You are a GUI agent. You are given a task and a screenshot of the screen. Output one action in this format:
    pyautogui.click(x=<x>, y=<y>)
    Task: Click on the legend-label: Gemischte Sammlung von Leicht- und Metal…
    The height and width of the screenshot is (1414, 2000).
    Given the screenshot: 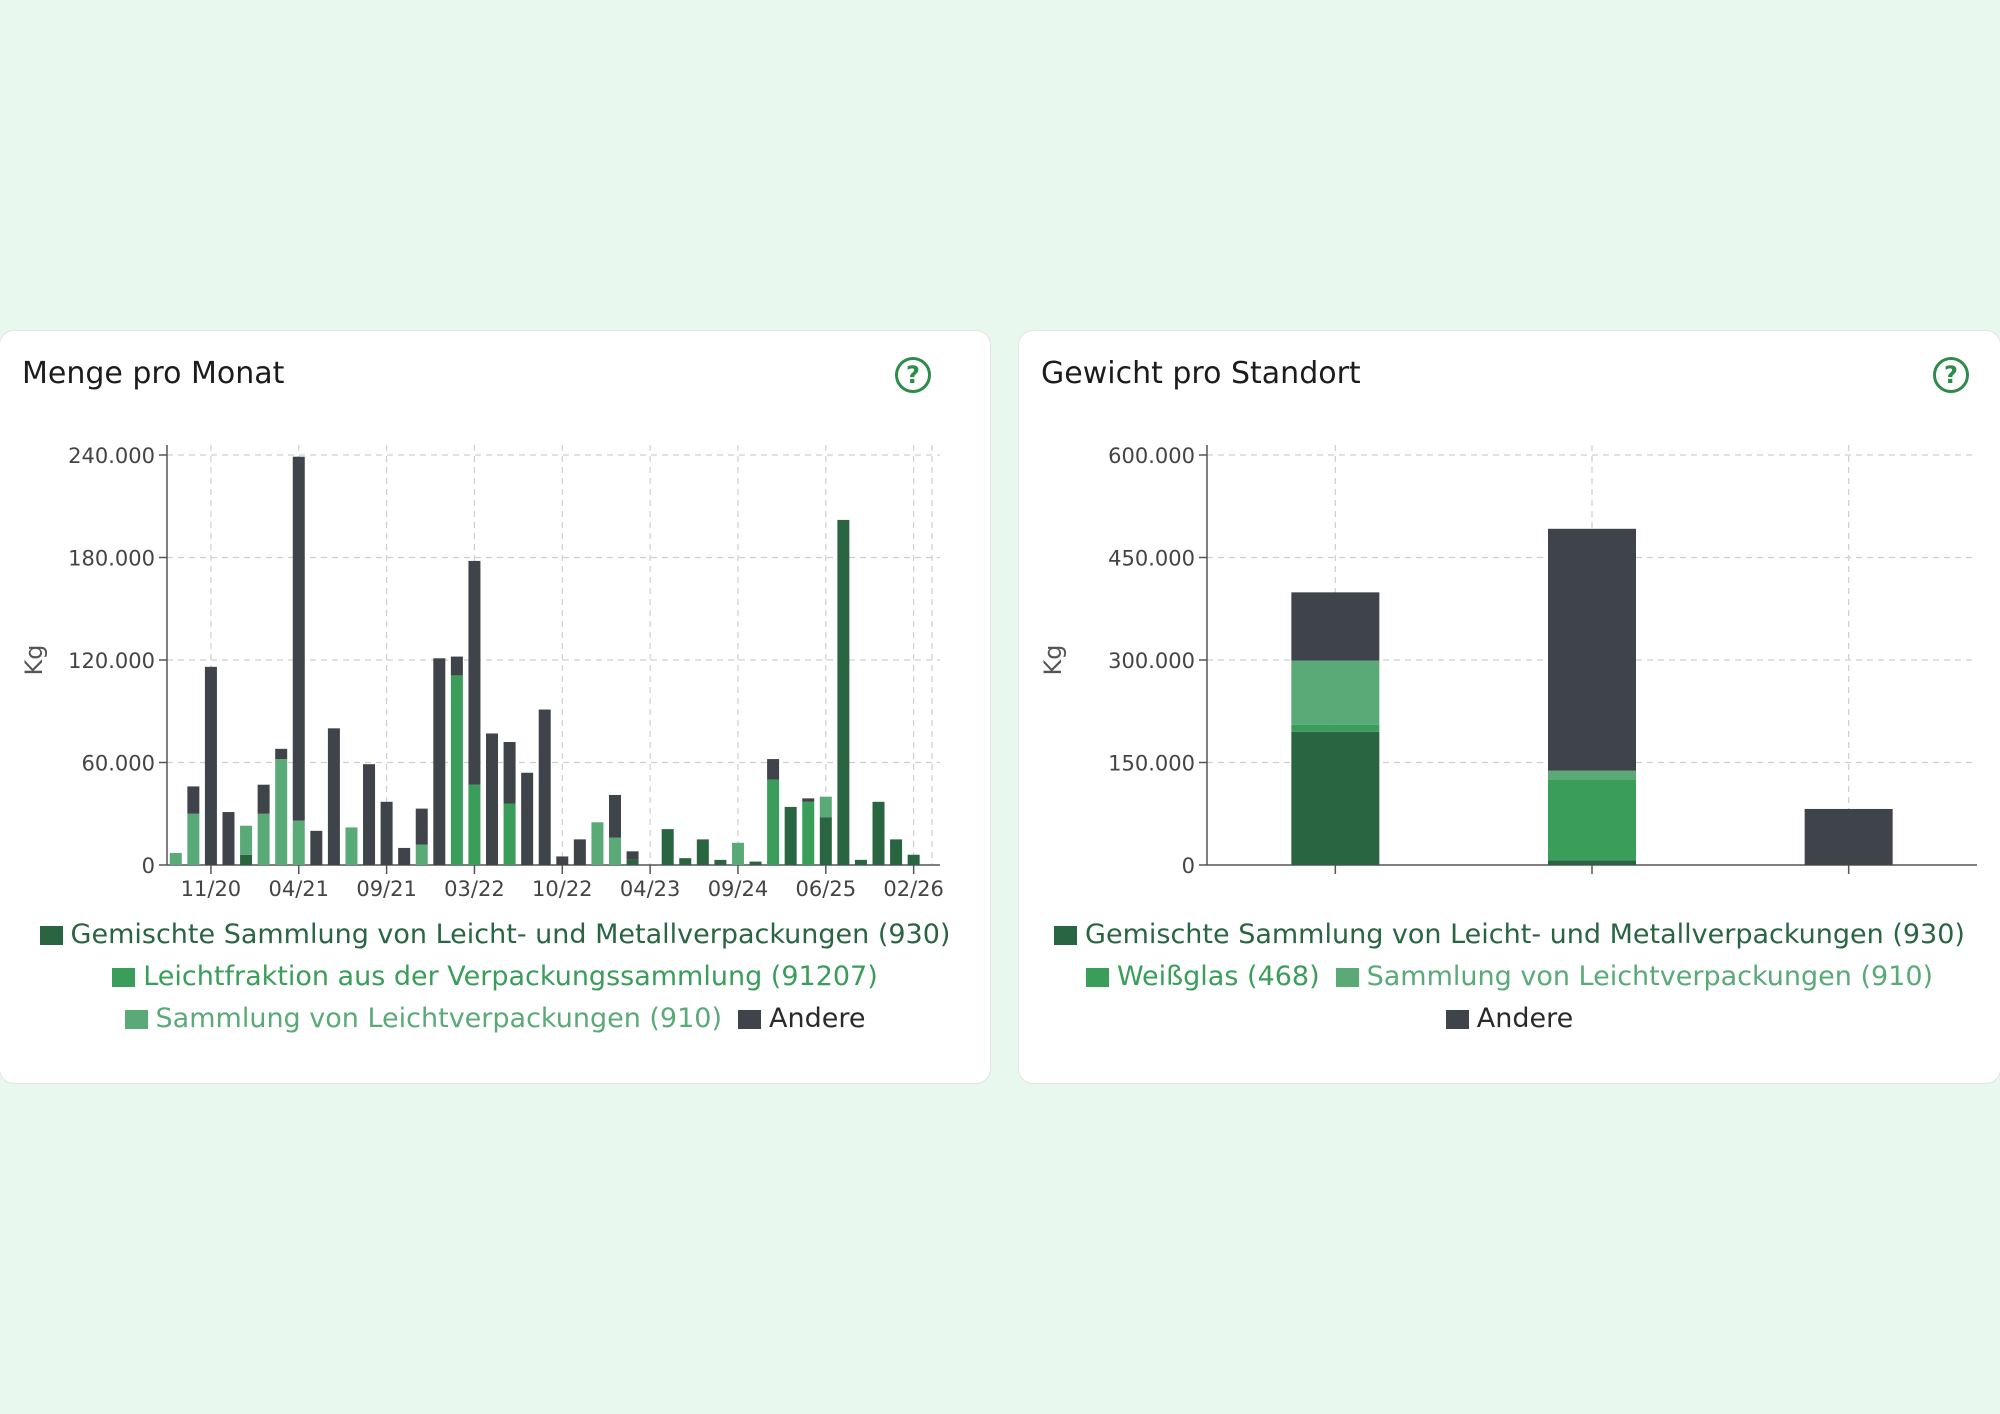 What is the action you would take?
    pyautogui.click(x=1525, y=934)
    